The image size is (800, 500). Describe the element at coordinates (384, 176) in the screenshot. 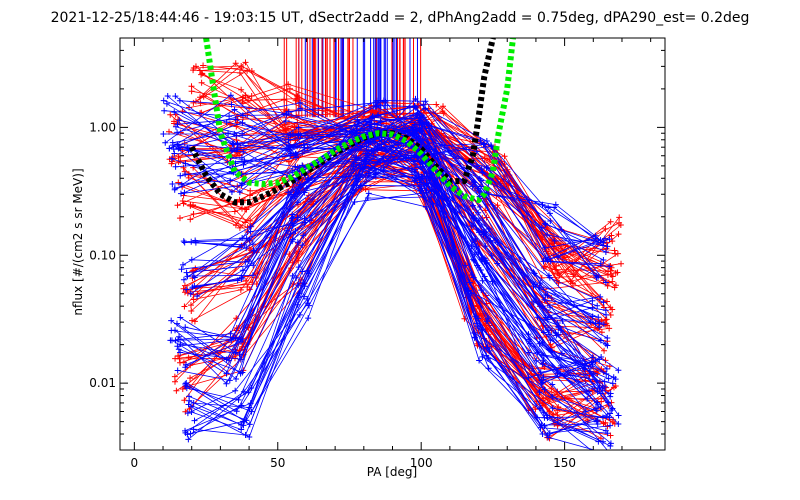

I see `profile-line` at that location.